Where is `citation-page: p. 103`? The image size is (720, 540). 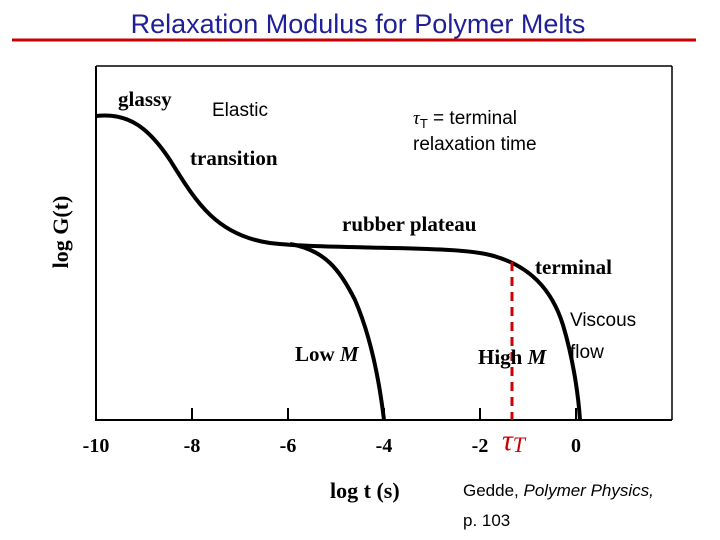 citation-page: p. 103 is located at coordinates (486, 520).